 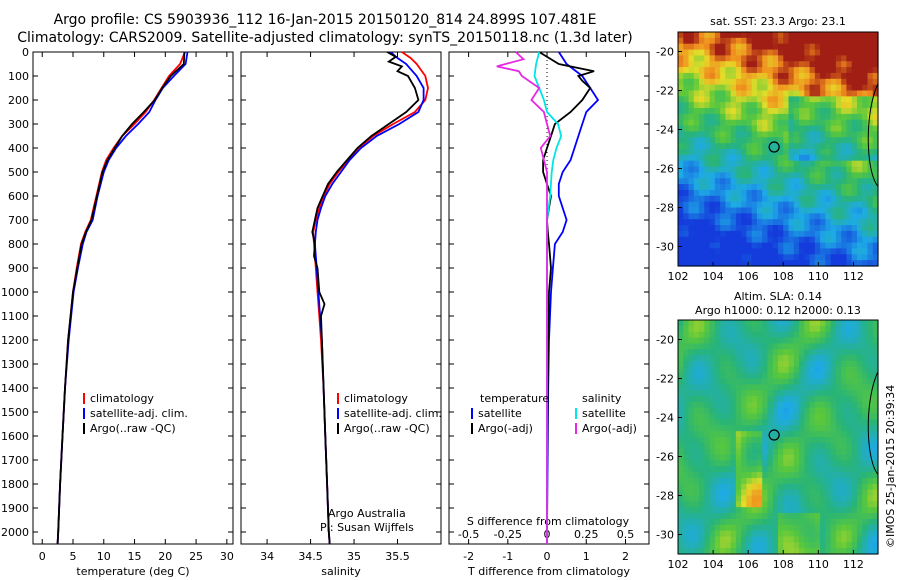 What do you see at coordinates (310, 556) in the screenshot?
I see `x-tick-label: 34.5` at bounding box center [310, 556].